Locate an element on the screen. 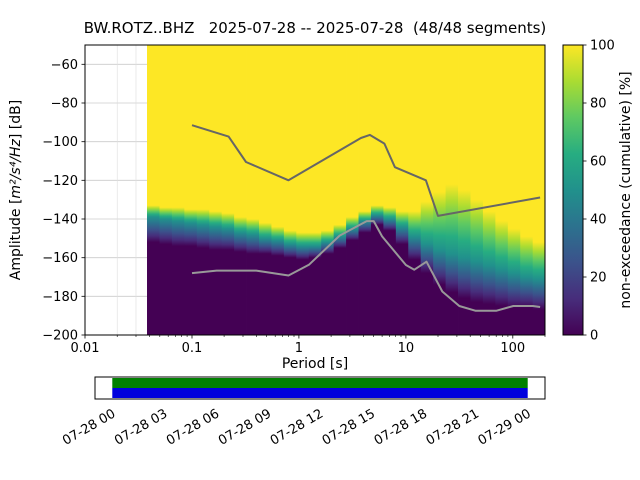 The image size is (640, 480). time-tick-label: 07-28 12 is located at coordinates (297, 427).